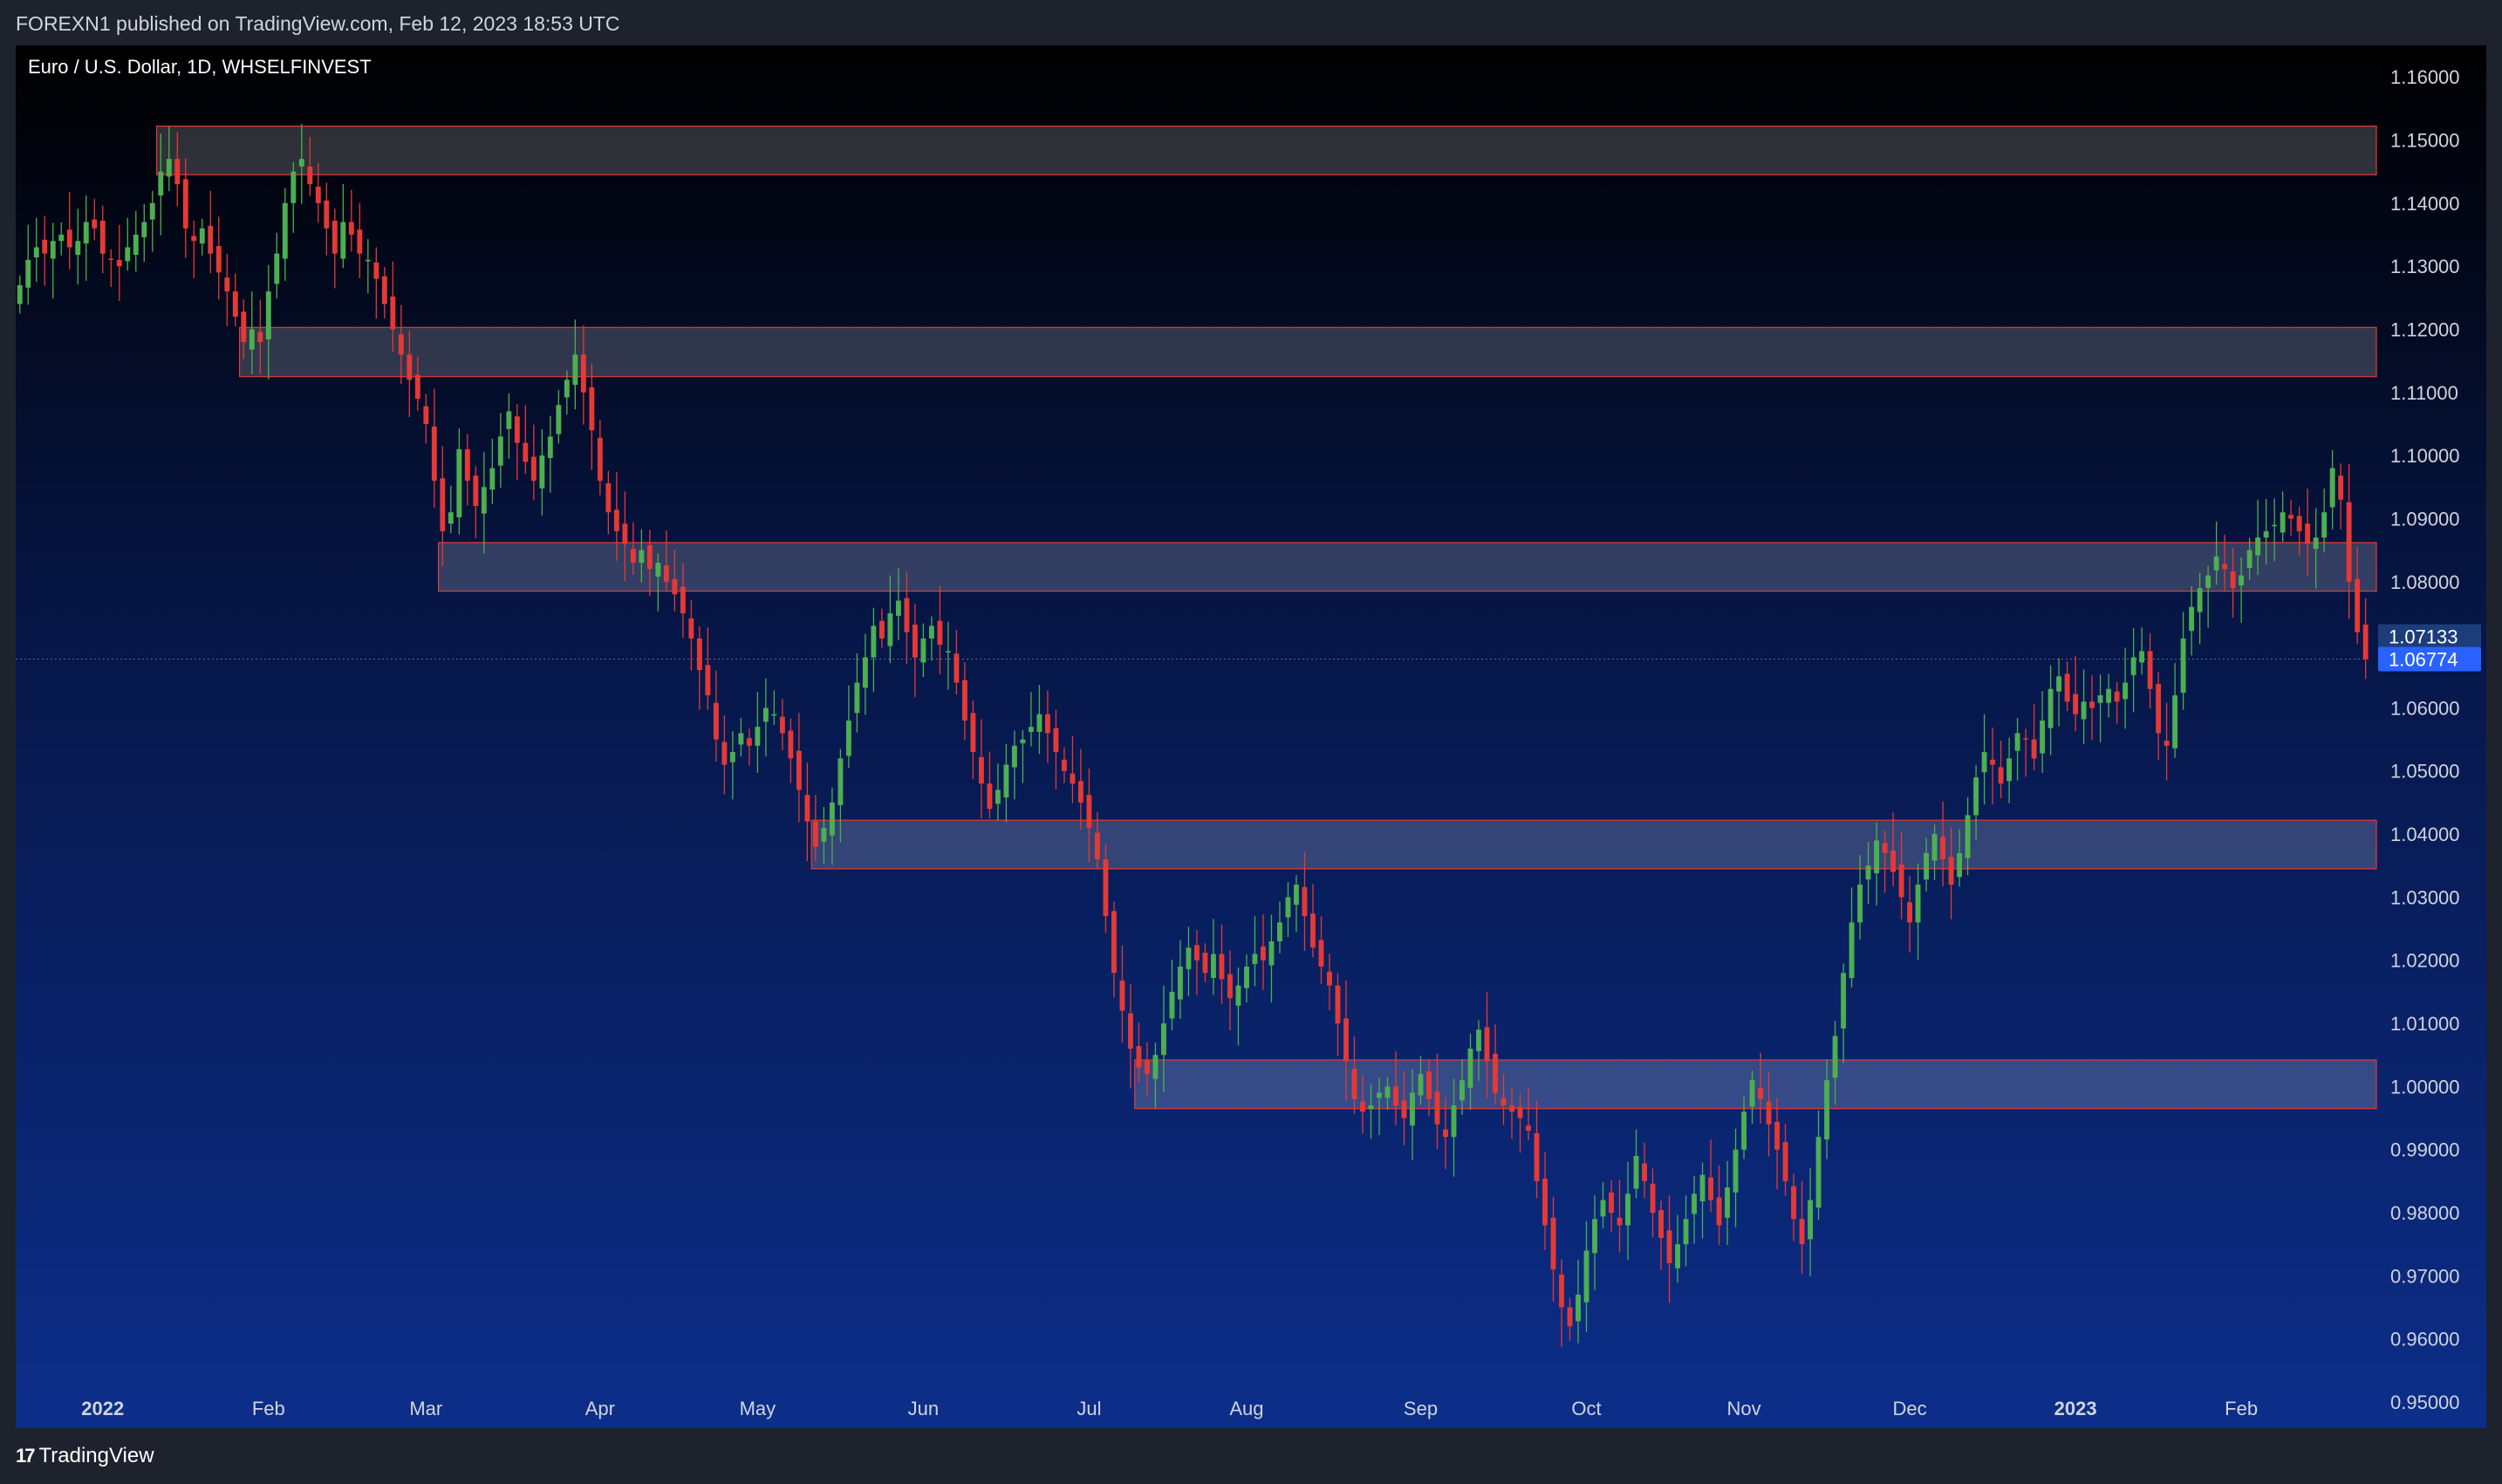 The image size is (2502, 1484). Describe the element at coordinates (2425, 140) in the screenshot. I see `y-tick-label: 1.15000` at that location.